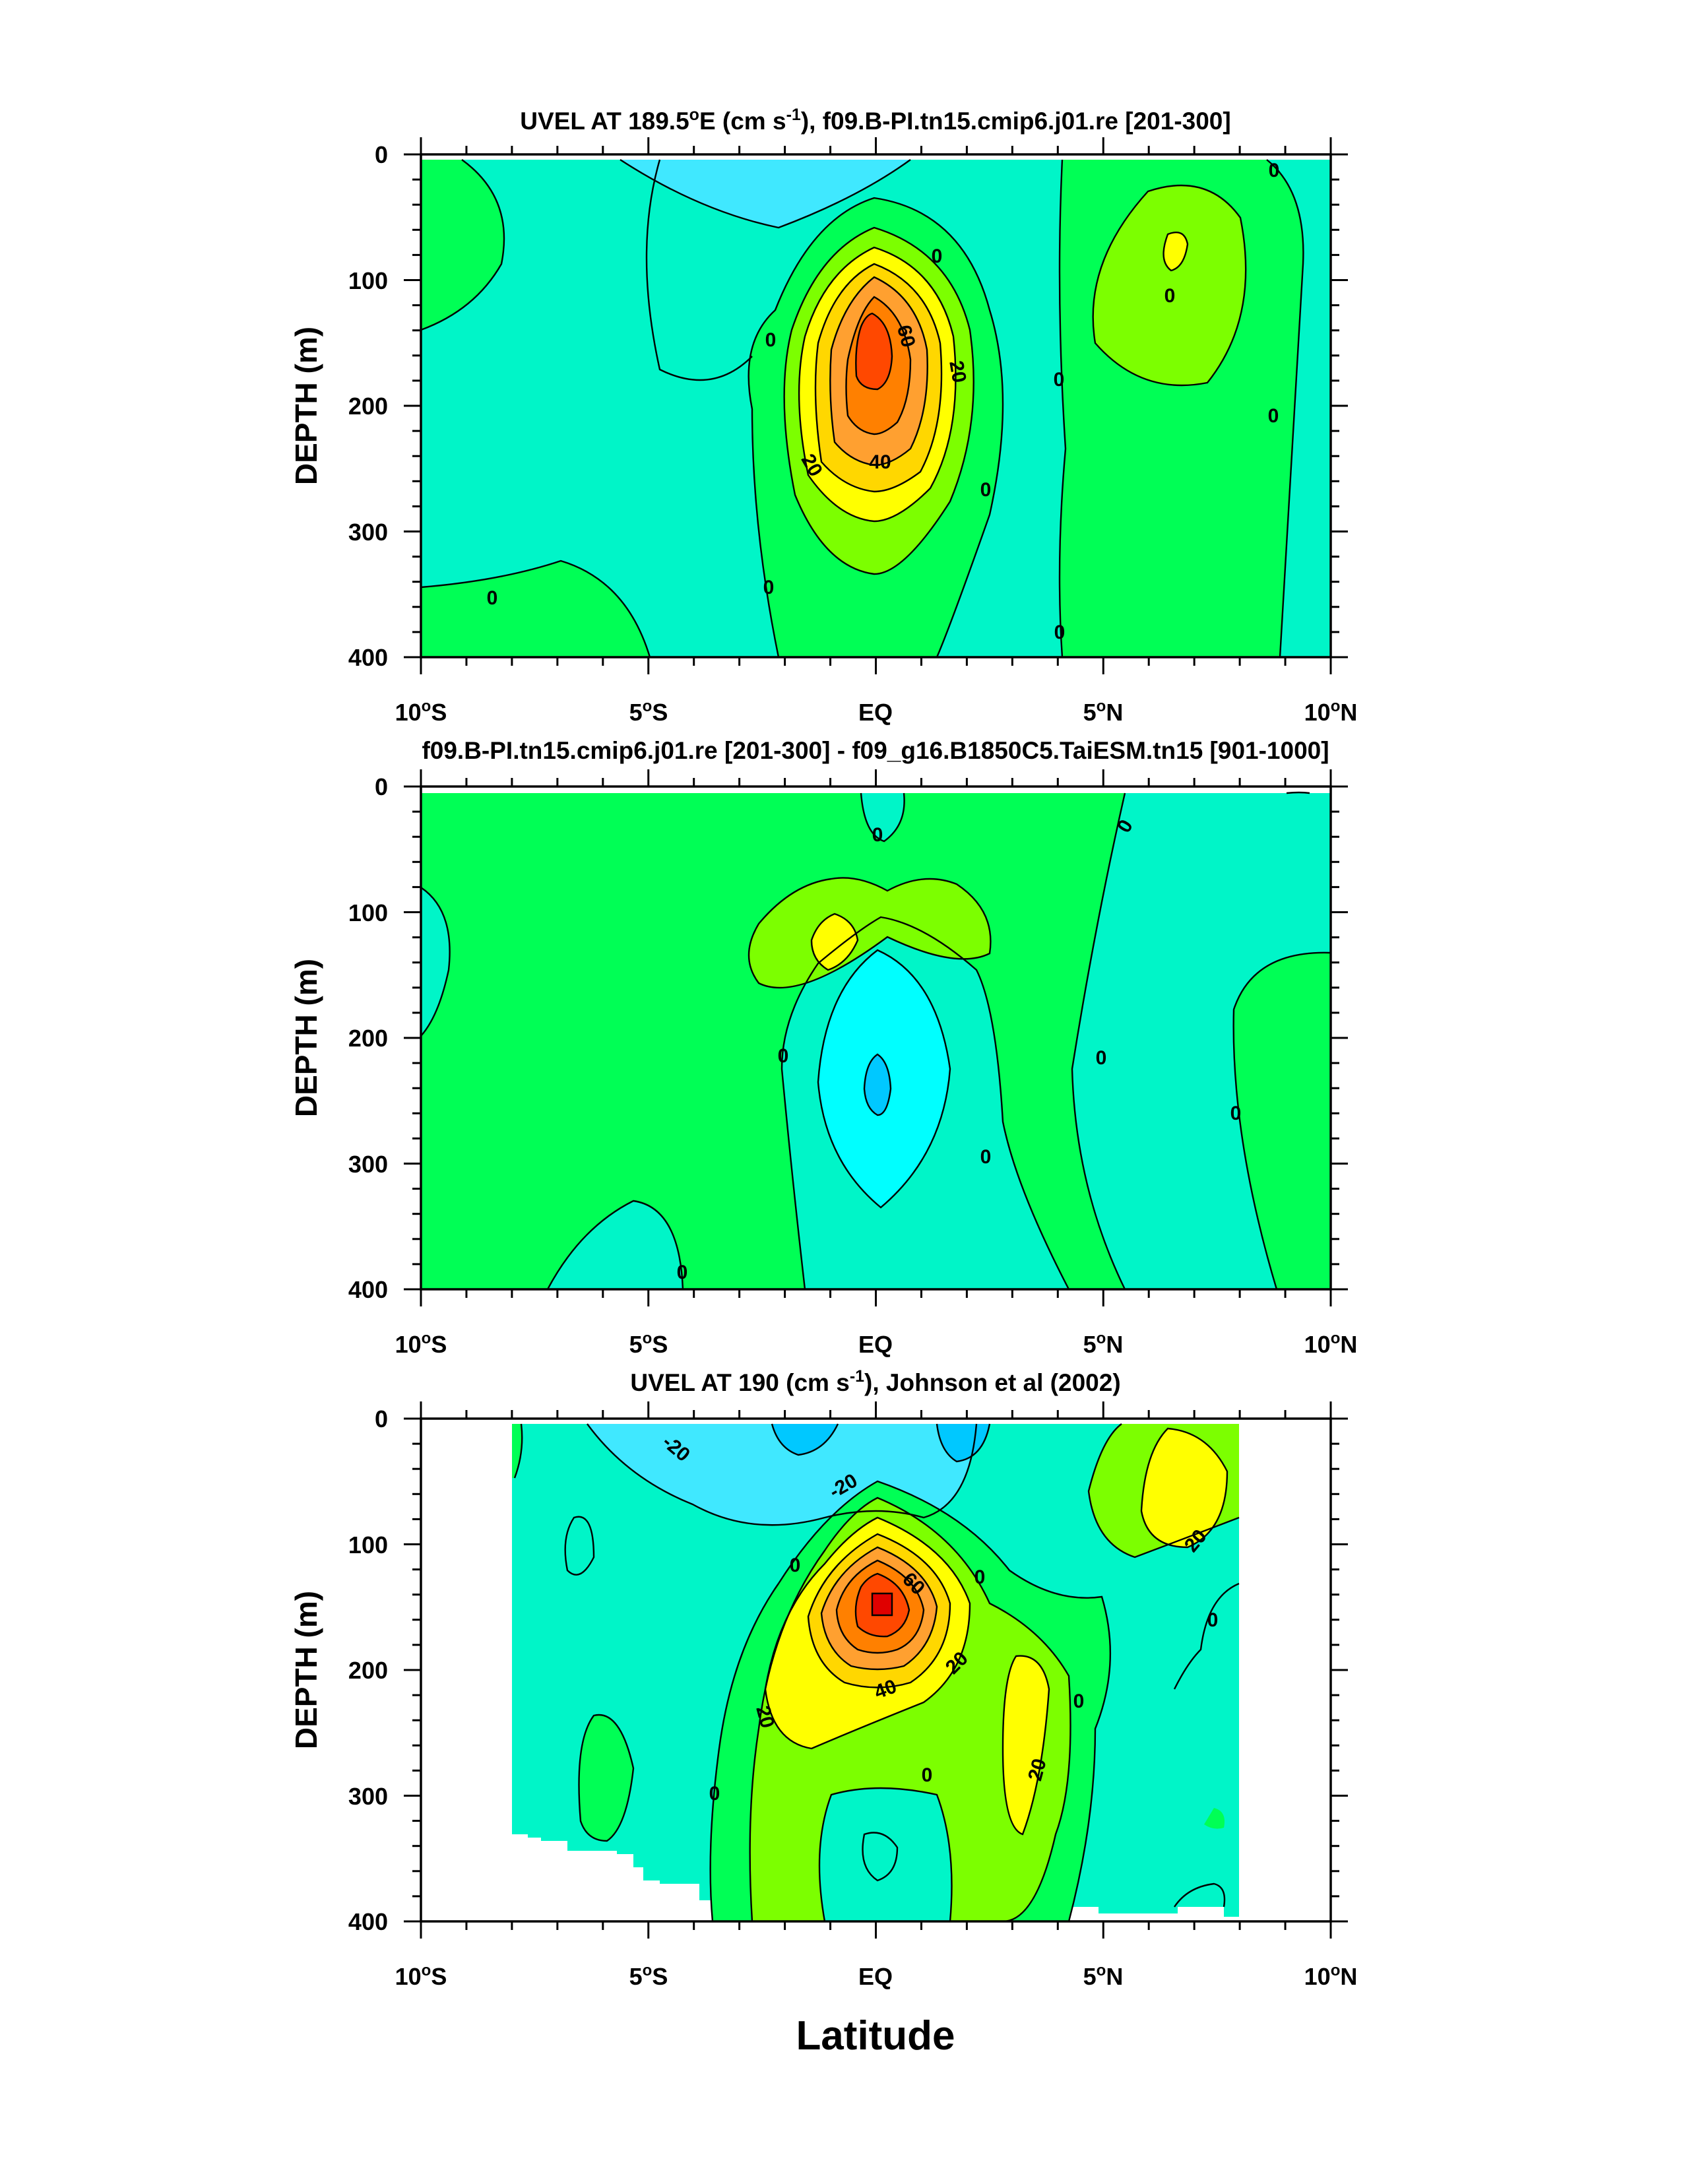 This screenshot has height=2184, width=1689. Describe the element at coordinates (368, 1164) in the screenshot. I see `panel-2-y-tick-label: 300` at that location.